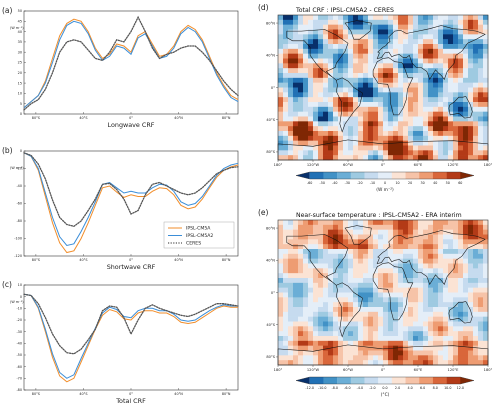  What do you see at coordinates (131, 125) in the screenshot?
I see `x-axis-label: Longwave CRF` at bounding box center [131, 125].